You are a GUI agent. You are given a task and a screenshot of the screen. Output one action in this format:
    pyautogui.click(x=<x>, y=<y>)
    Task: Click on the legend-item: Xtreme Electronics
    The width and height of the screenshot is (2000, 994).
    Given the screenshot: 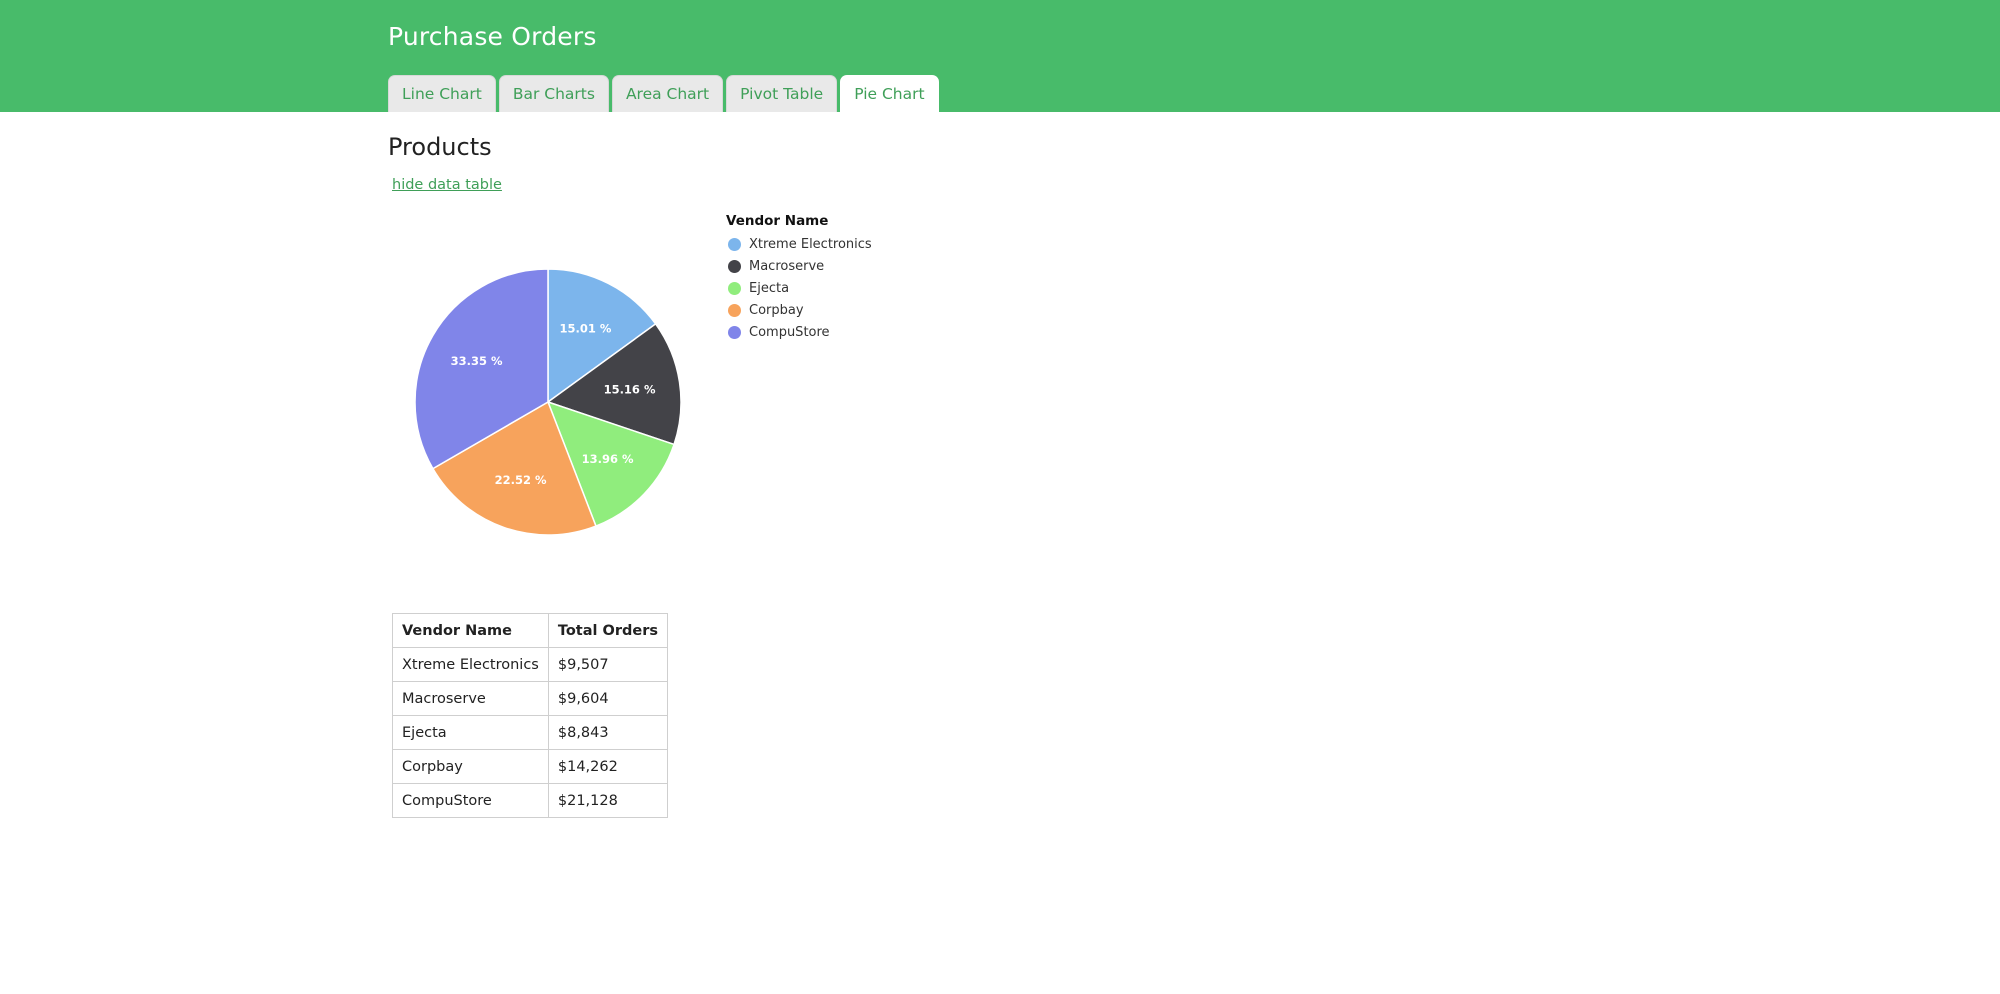 What is the action you would take?
    pyautogui.click(x=799, y=244)
    